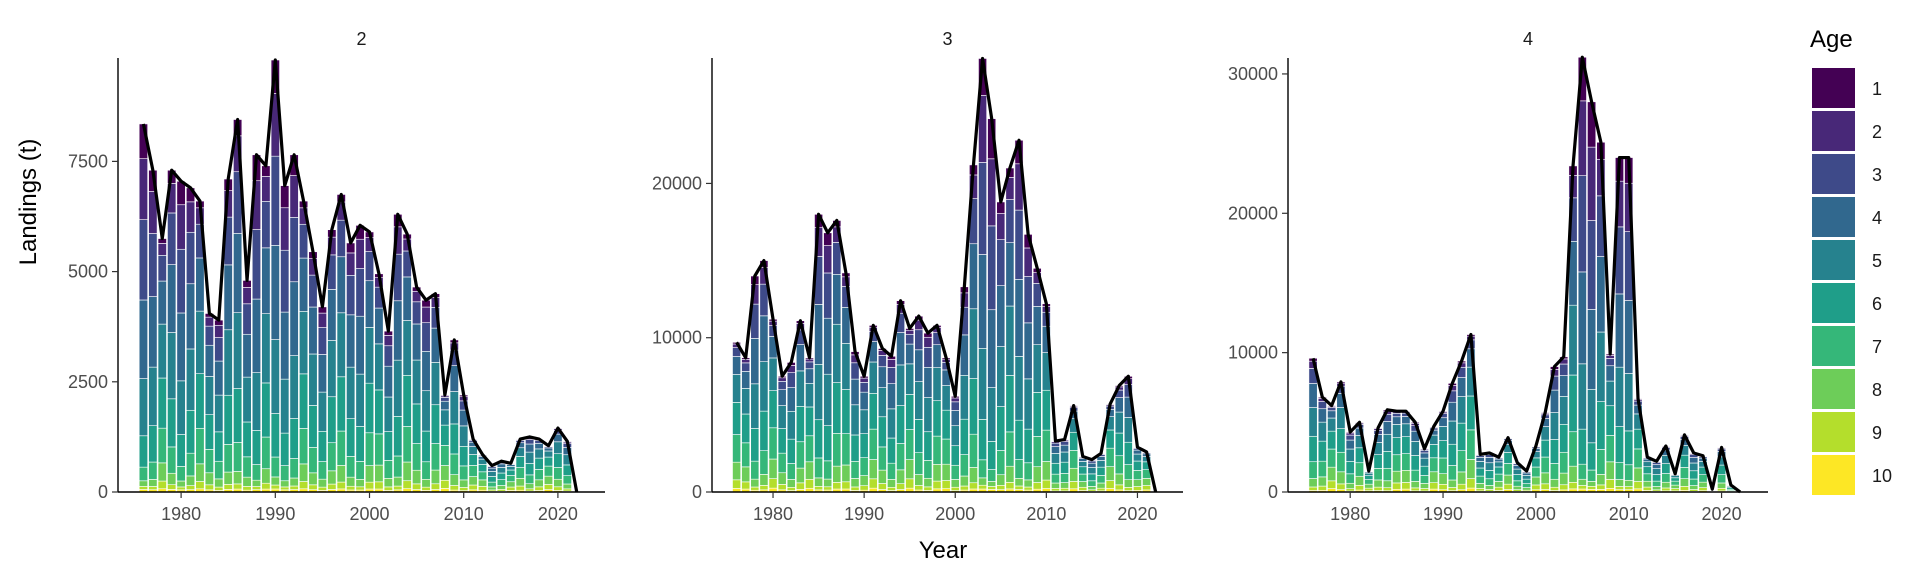 The image size is (1920, 581). Describe the element at coordinates (943, 550) in the screenshot. I see `x-axis-title: Year` at that location.